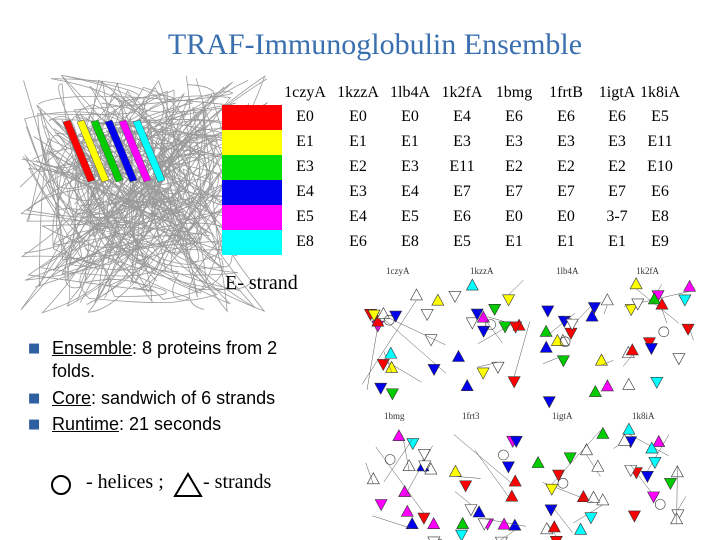  I want to click on table-cell: E2, so click(566, 166).